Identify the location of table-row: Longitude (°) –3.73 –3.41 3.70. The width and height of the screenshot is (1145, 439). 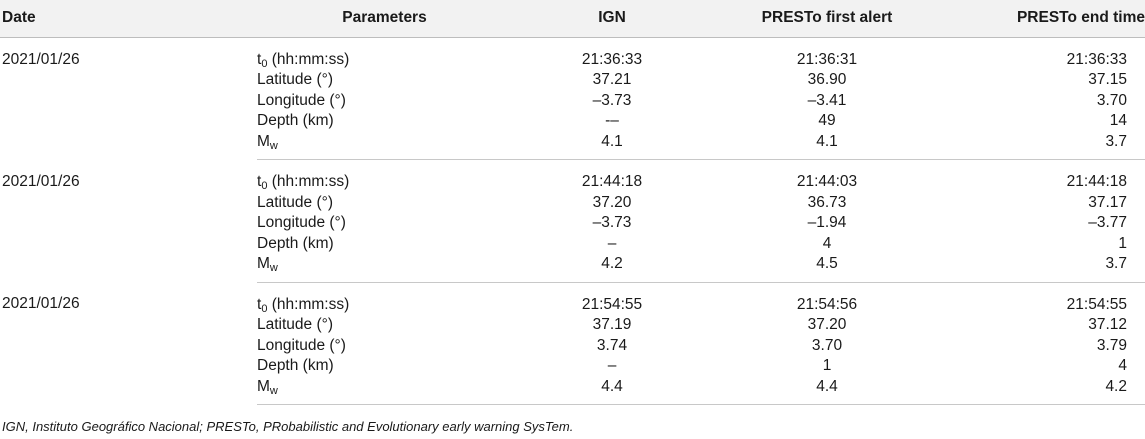
(572, 101).